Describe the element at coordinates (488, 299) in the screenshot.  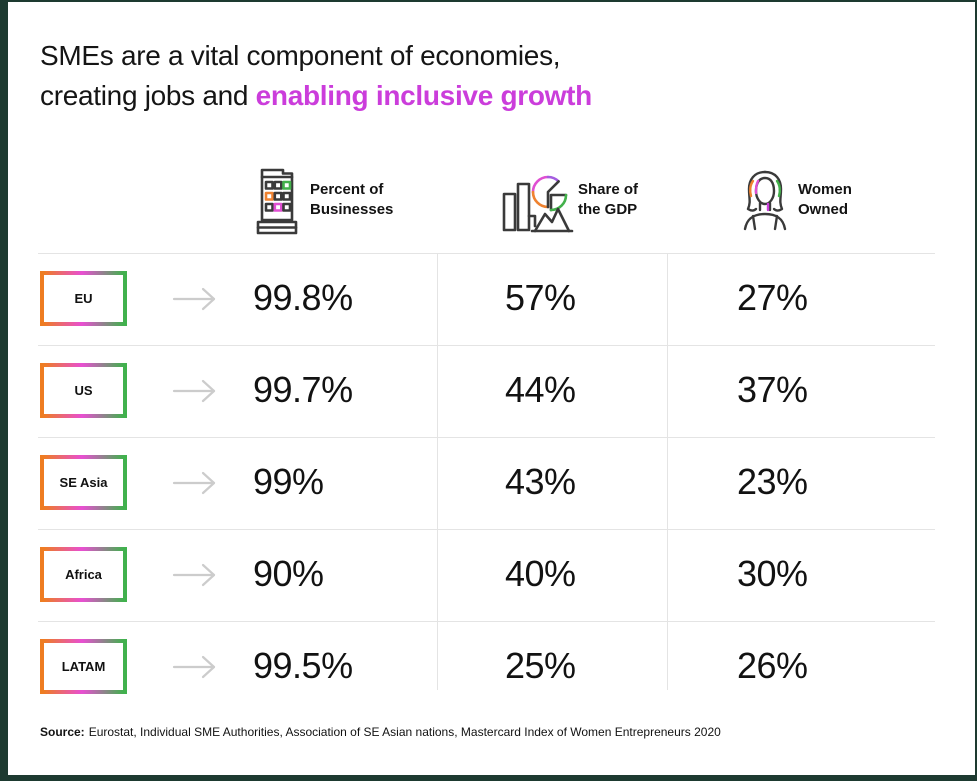
I see `table-row-eu: EU 99.8% 57% 27%` at that location.